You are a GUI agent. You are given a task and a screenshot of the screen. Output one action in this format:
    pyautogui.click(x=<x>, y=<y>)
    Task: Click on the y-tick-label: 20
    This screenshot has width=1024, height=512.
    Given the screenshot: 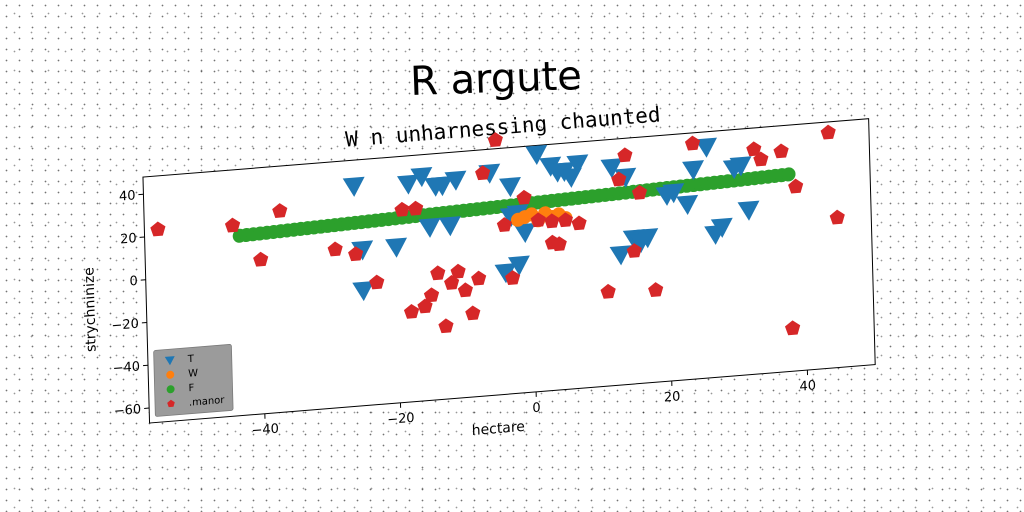 What is the action you would take?
    pyautogui.click(x=128, y=239)
    